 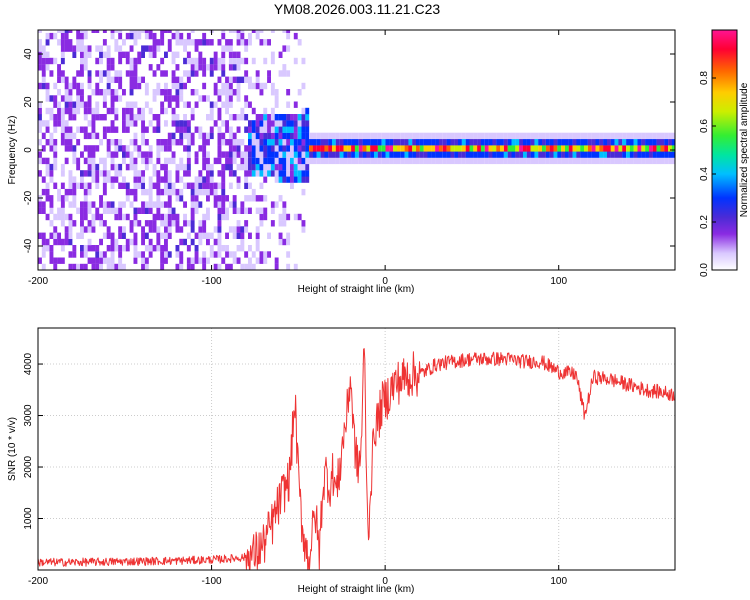 What do you see at coordinates (704, 270) in the screenshot?
I see `colorbar-tick-label: 0.0` at bounding box center [704, 270].